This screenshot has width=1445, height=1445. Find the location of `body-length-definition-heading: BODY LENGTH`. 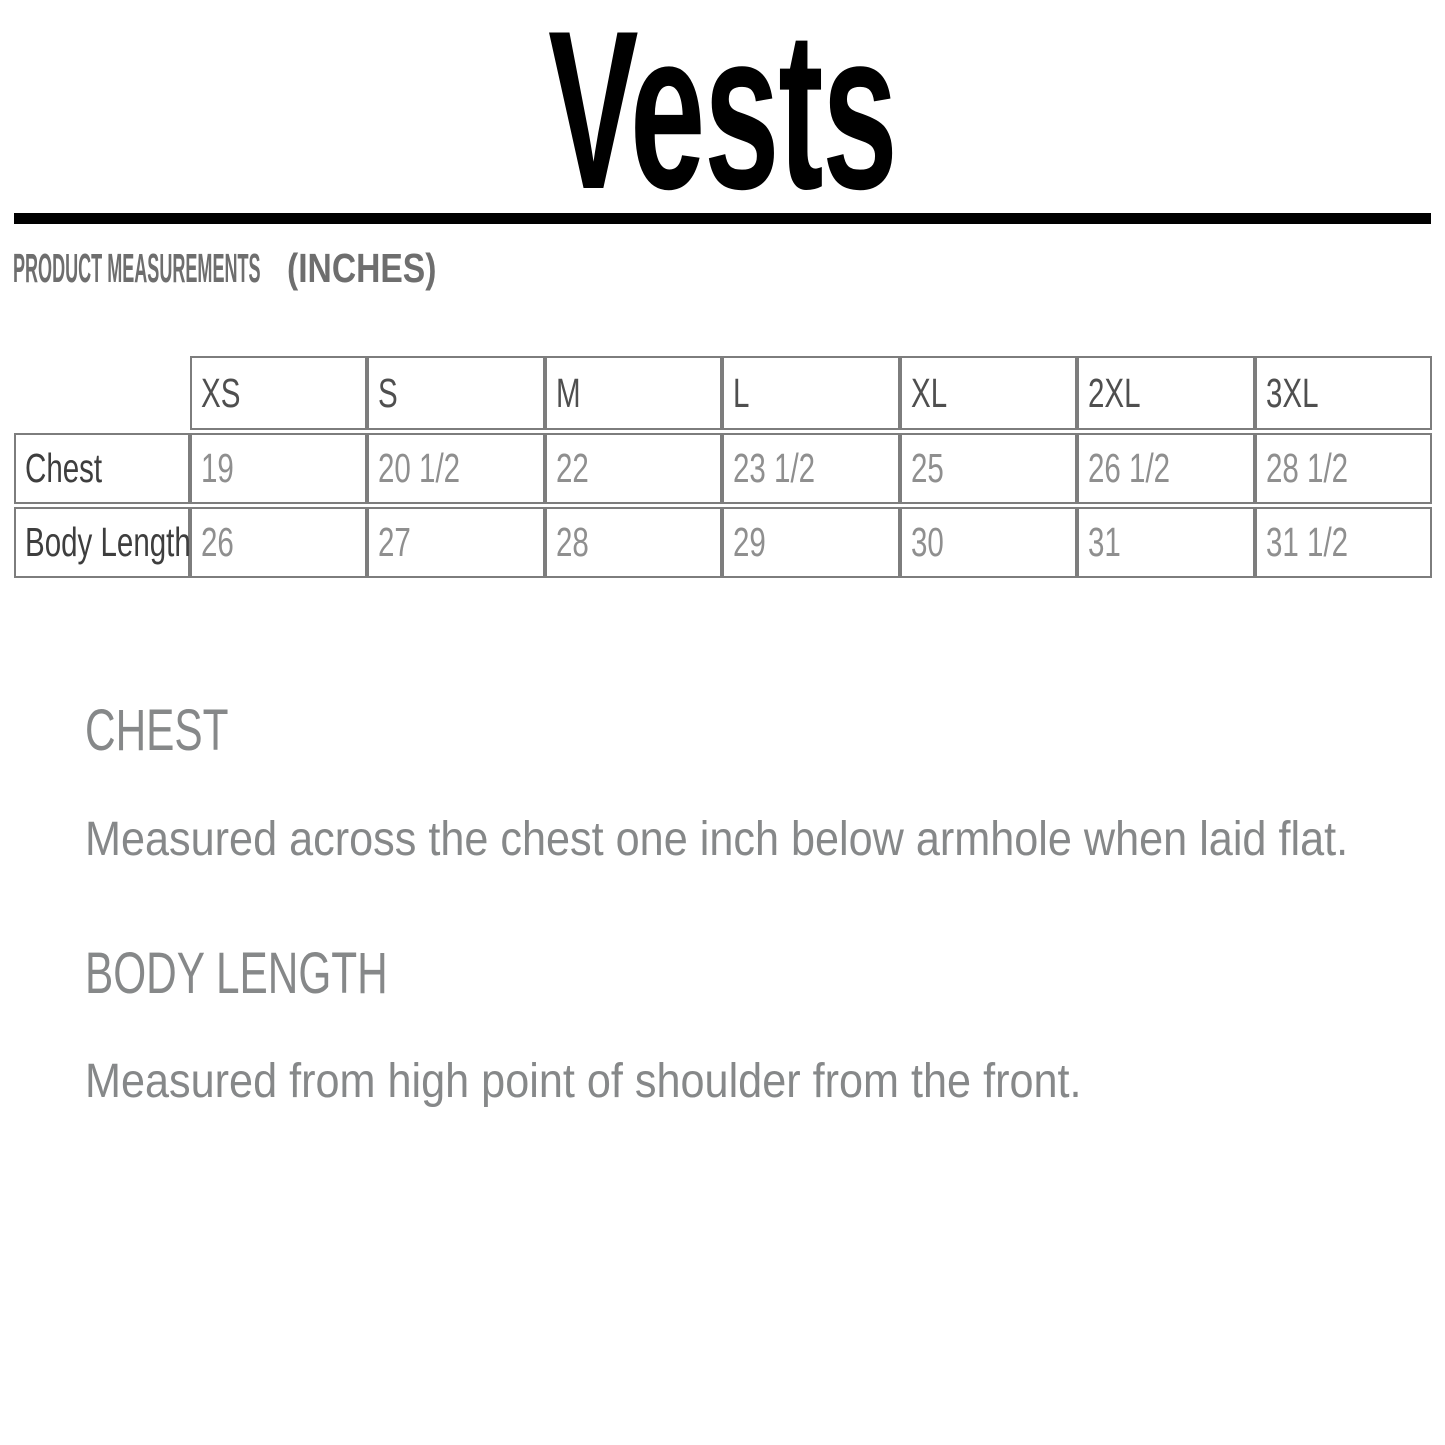

body-length-definition-heading: BODY LENGTH is located at coordinates (236, 973).